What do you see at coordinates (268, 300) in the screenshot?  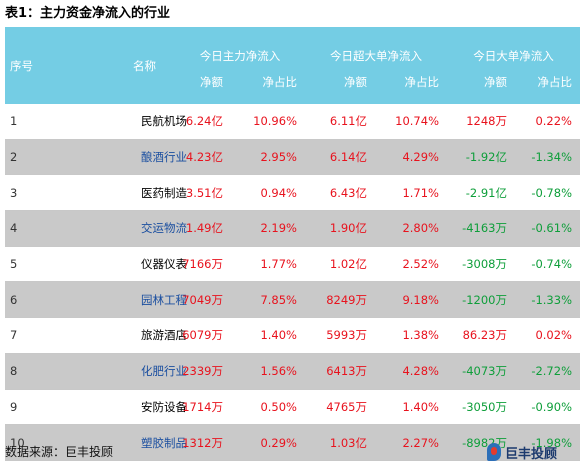 I see `cell-main-pct: 7.85%` at bounding box center [268, 300].